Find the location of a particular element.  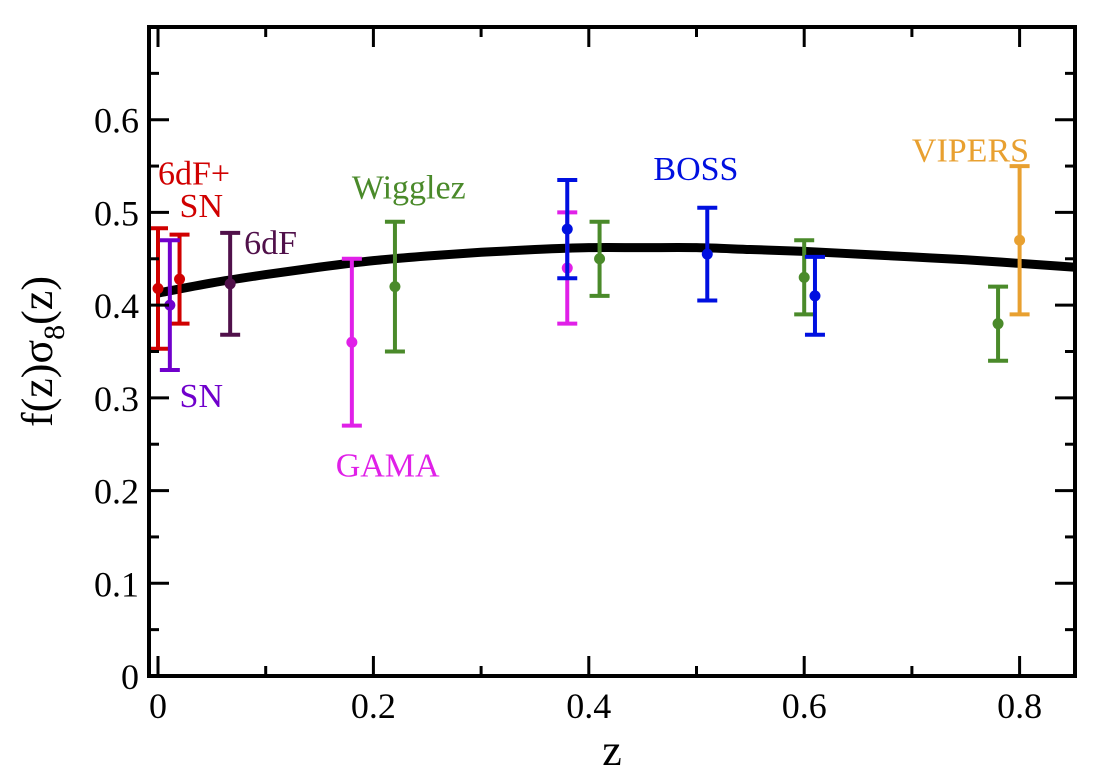

annotation-wigglez: Wigglez is located at coordinates (409, 188).